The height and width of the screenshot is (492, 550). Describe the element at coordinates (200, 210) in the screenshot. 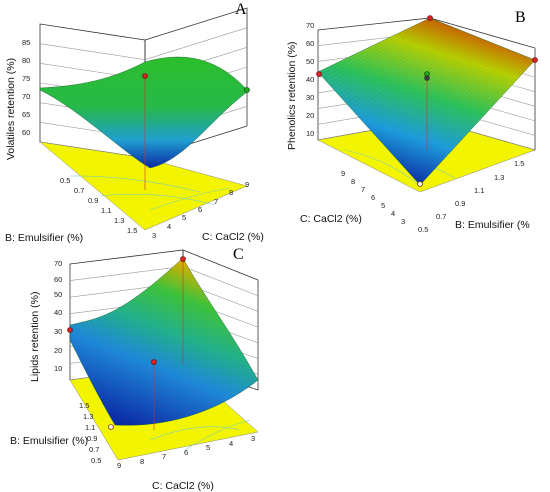

I see `panel-a-x-ticks: 3 4 5 6 7 8 9` at that location.